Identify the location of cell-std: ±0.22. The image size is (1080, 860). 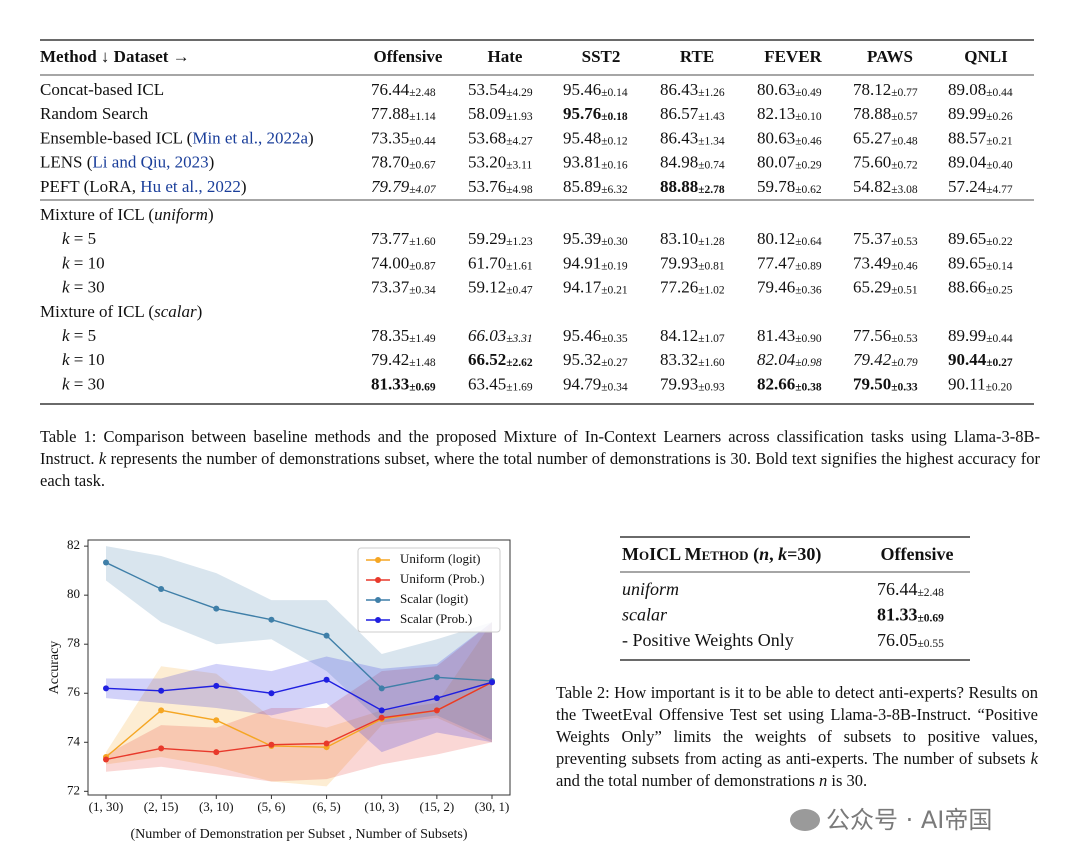
(999, 242).